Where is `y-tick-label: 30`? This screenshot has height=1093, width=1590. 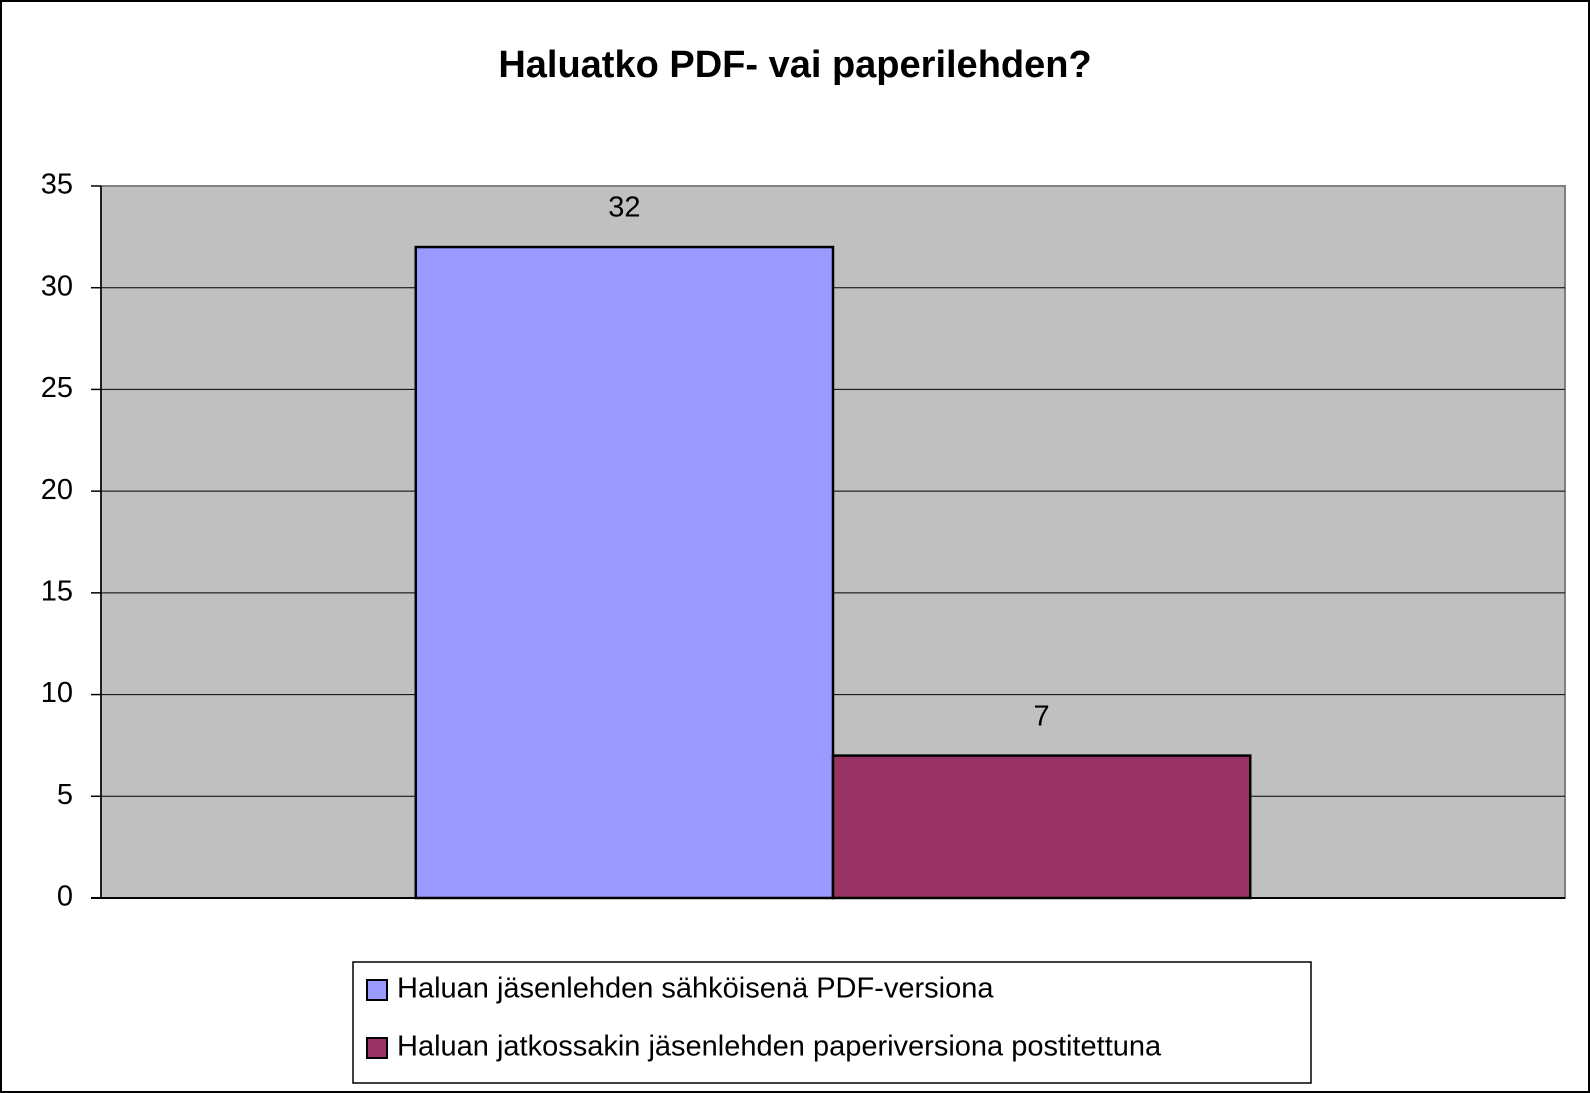
y-tick-label: 30 is located at coordinates (57, 286).